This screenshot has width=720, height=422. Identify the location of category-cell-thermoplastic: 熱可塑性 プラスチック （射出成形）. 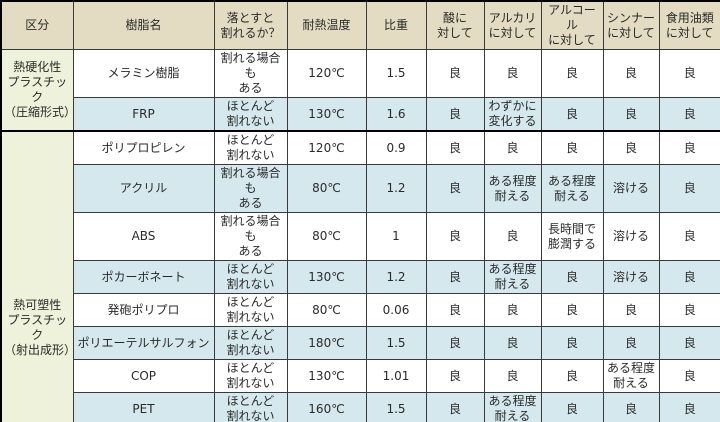
(37, 276).